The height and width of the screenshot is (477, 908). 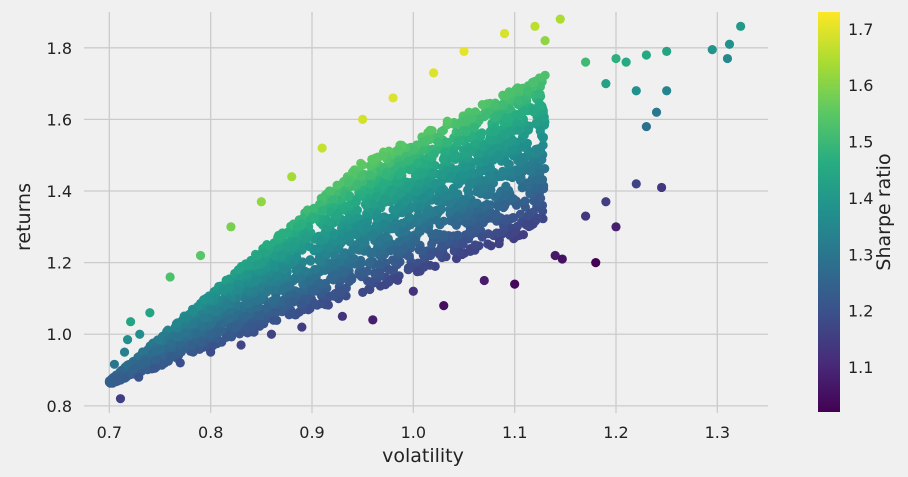 I want to click on y-tick-label: 1.2, so click(x=59, y=263).